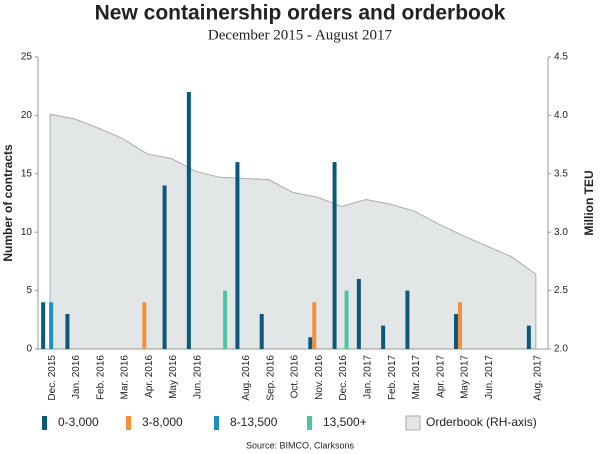 The image size is (600, 454). Describe the element at coordinates (246, 378) in the screenshot. I see `x-tick-label: Aug. 2016` at that location.